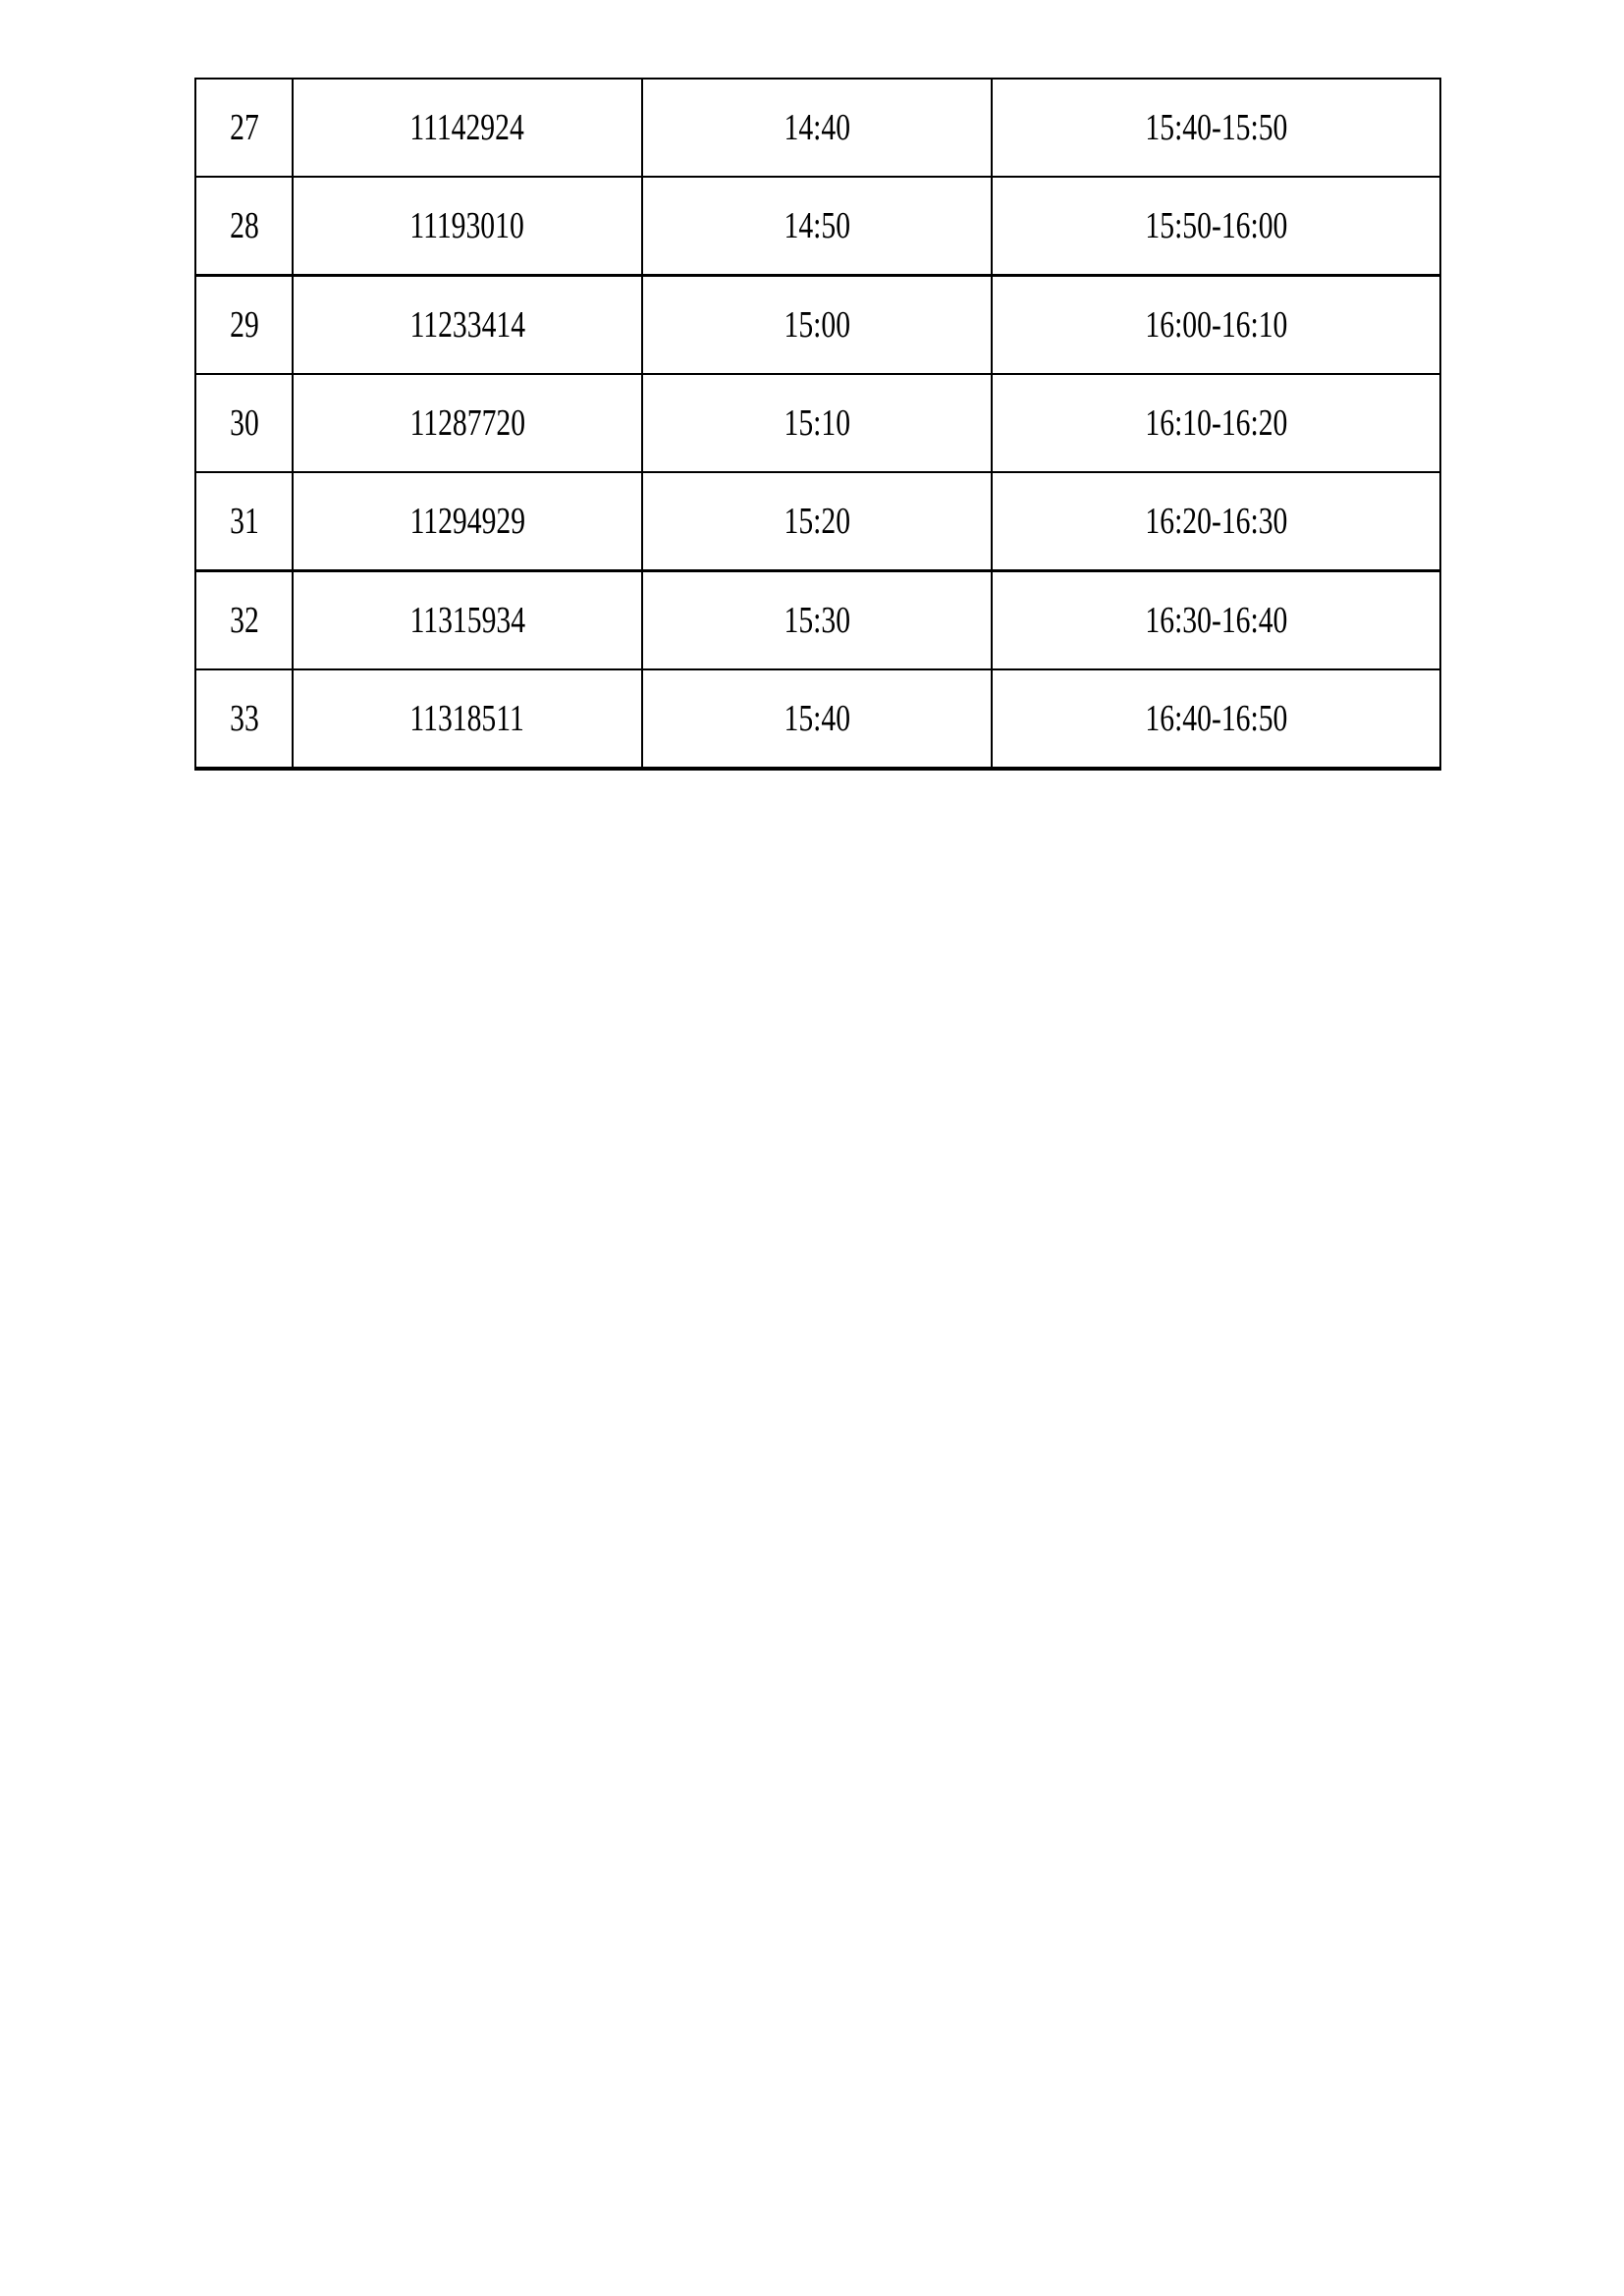 Image resolution: width=1624 pixels, height=2296 pixels. I want to click on time-range-cell-text: 16:20-16:30, so click(1216, 521).